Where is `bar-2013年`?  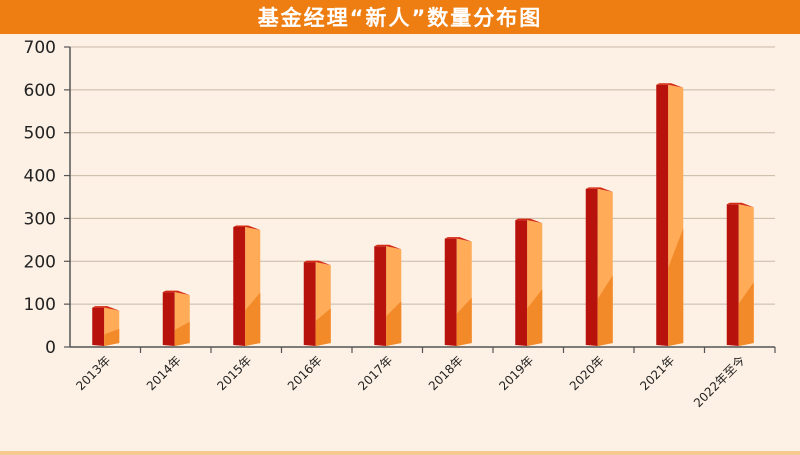 bar-2013年 is located at coordinates (106, 326).